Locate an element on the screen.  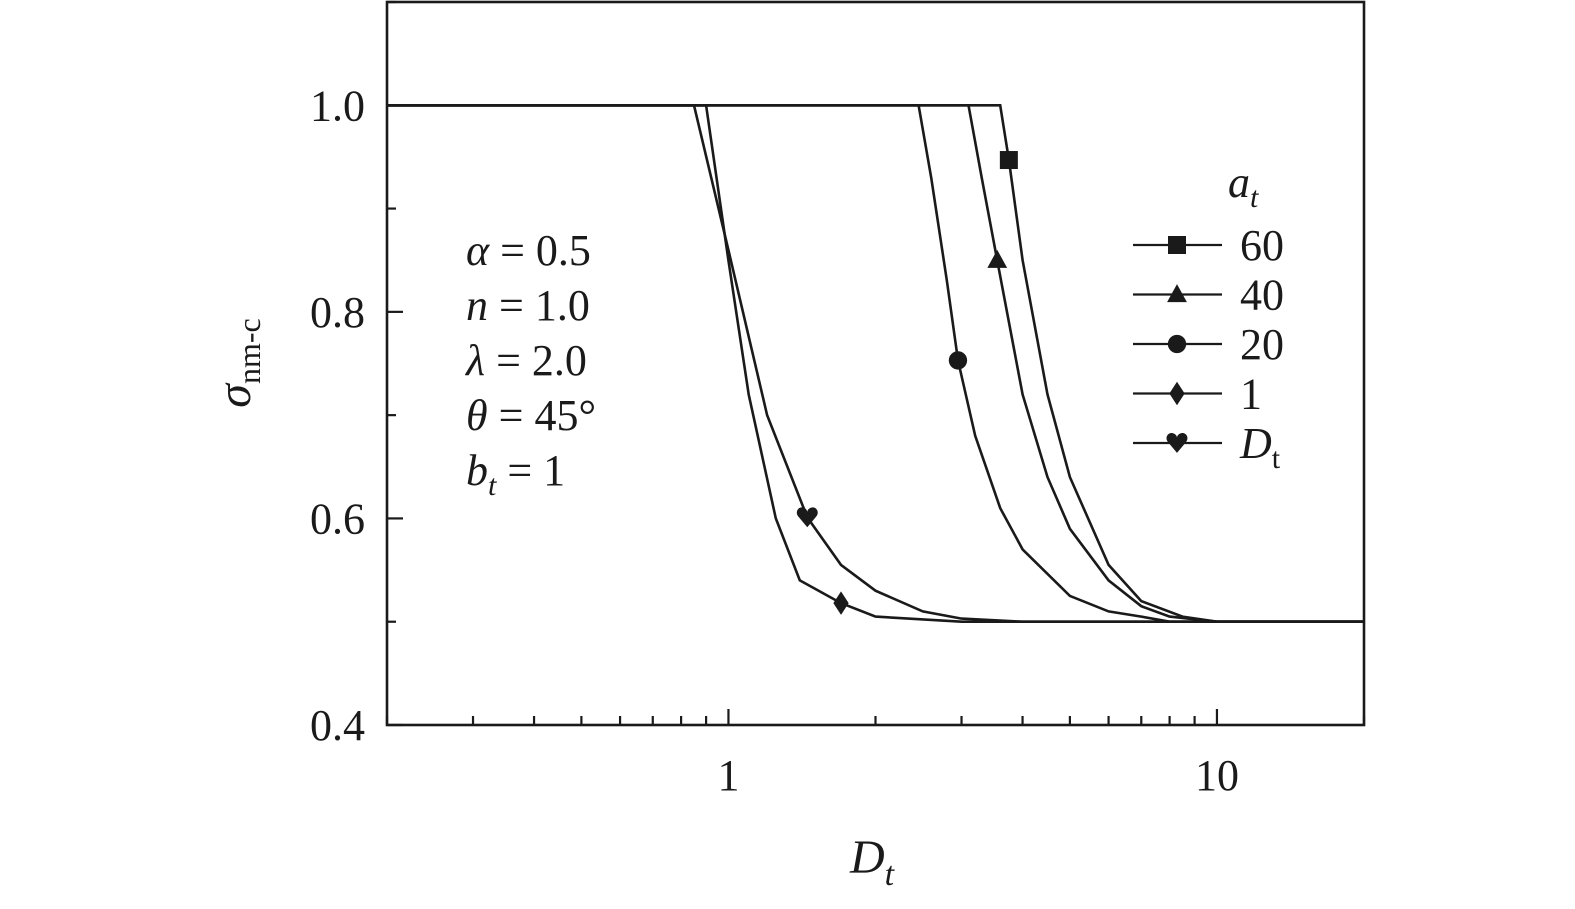
y-axis-symbol: σ is located at coordinates (234, 395).